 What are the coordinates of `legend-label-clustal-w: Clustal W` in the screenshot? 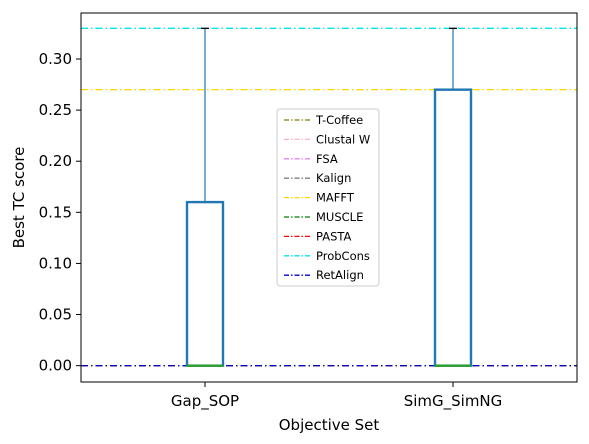 It's located at (343, 139).